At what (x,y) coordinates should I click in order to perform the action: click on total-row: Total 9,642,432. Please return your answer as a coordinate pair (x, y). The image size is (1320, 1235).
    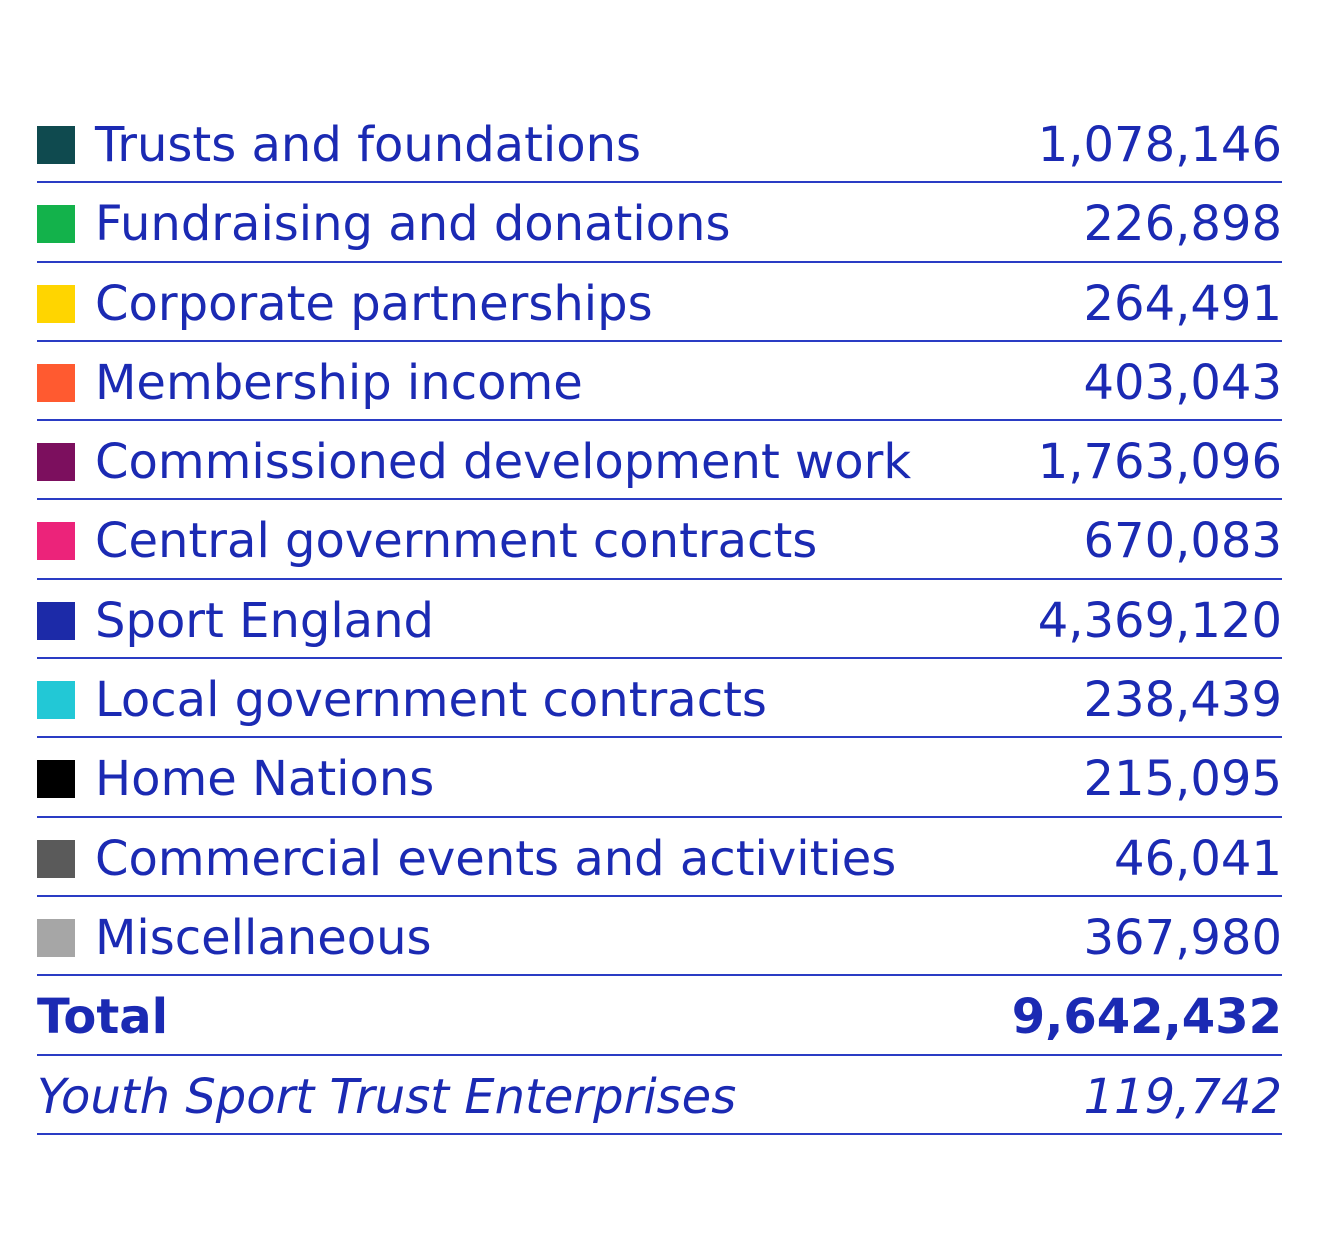
    Looking at the image, I should click on (659, 1016).